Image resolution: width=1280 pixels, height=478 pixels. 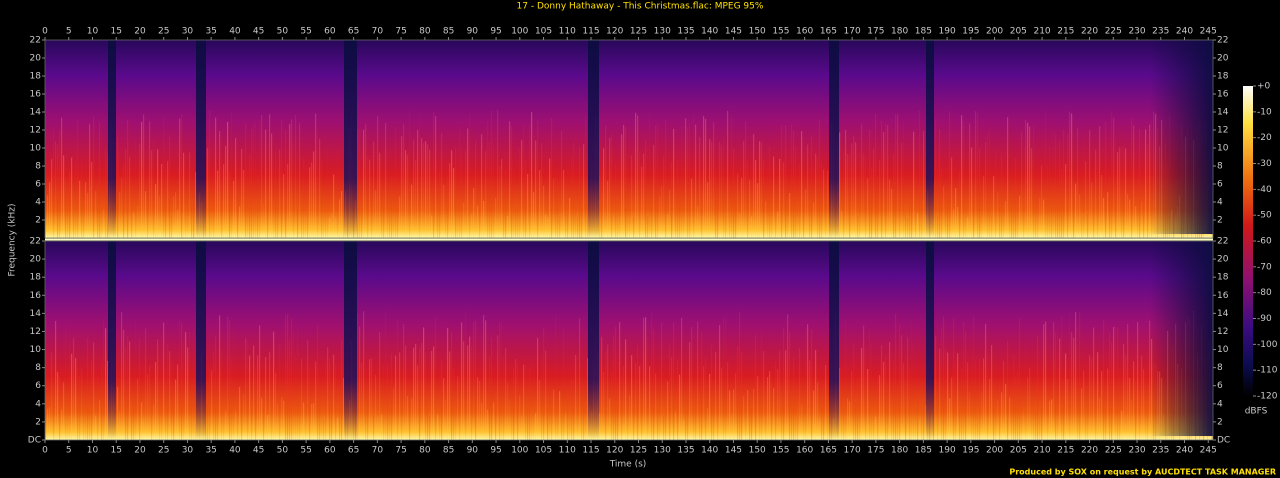 I want to click on x-tick-label: 245, so click(x=1208, y=32).